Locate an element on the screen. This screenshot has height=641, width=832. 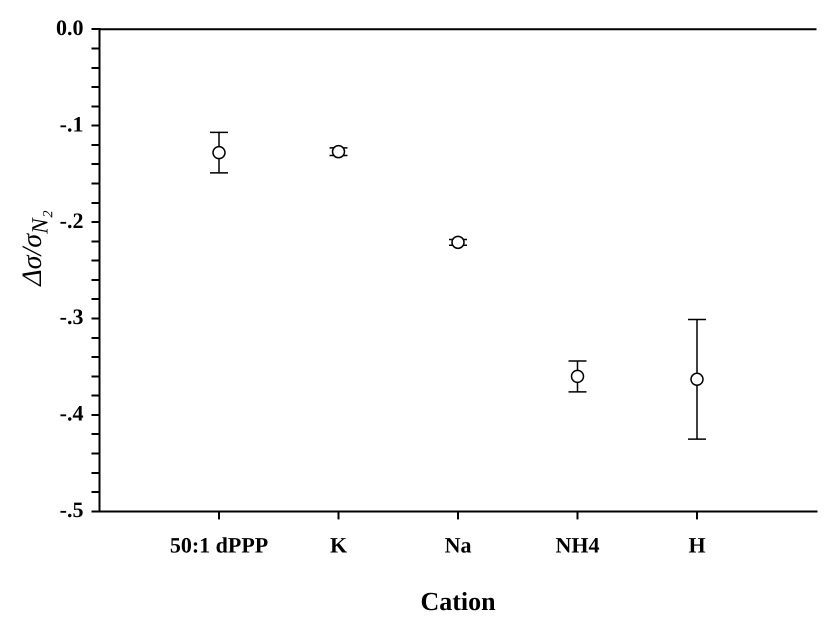
y-tick-label: -.2 is located at coordinates (72, 220).